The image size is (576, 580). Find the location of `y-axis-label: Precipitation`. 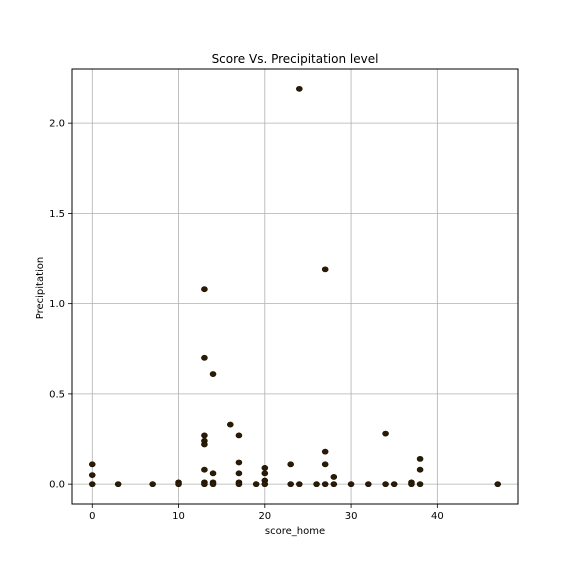

y-axis-label: Precipitation is located at coordinates (40, 288).